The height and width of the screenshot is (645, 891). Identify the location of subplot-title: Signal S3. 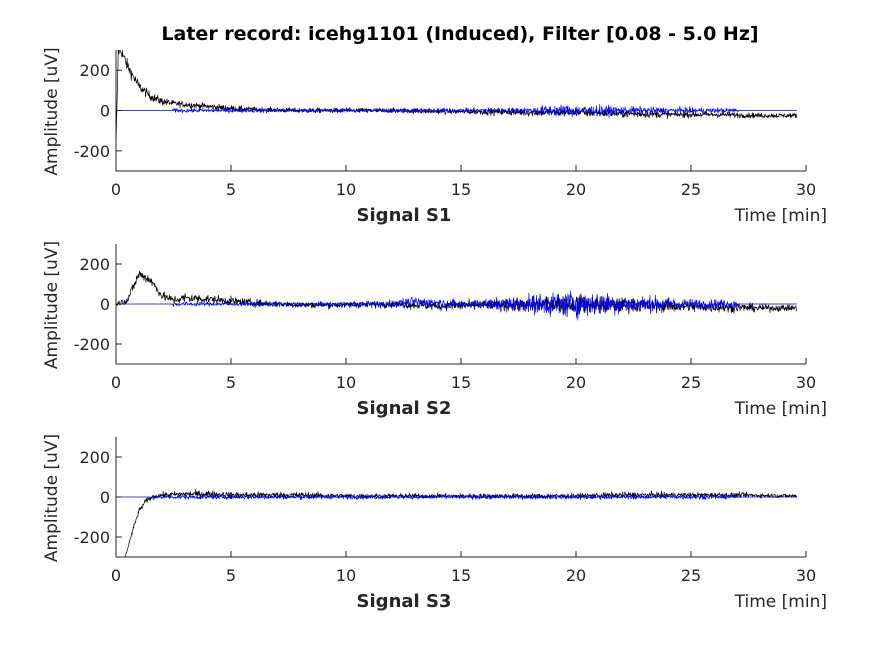
(404, 601).